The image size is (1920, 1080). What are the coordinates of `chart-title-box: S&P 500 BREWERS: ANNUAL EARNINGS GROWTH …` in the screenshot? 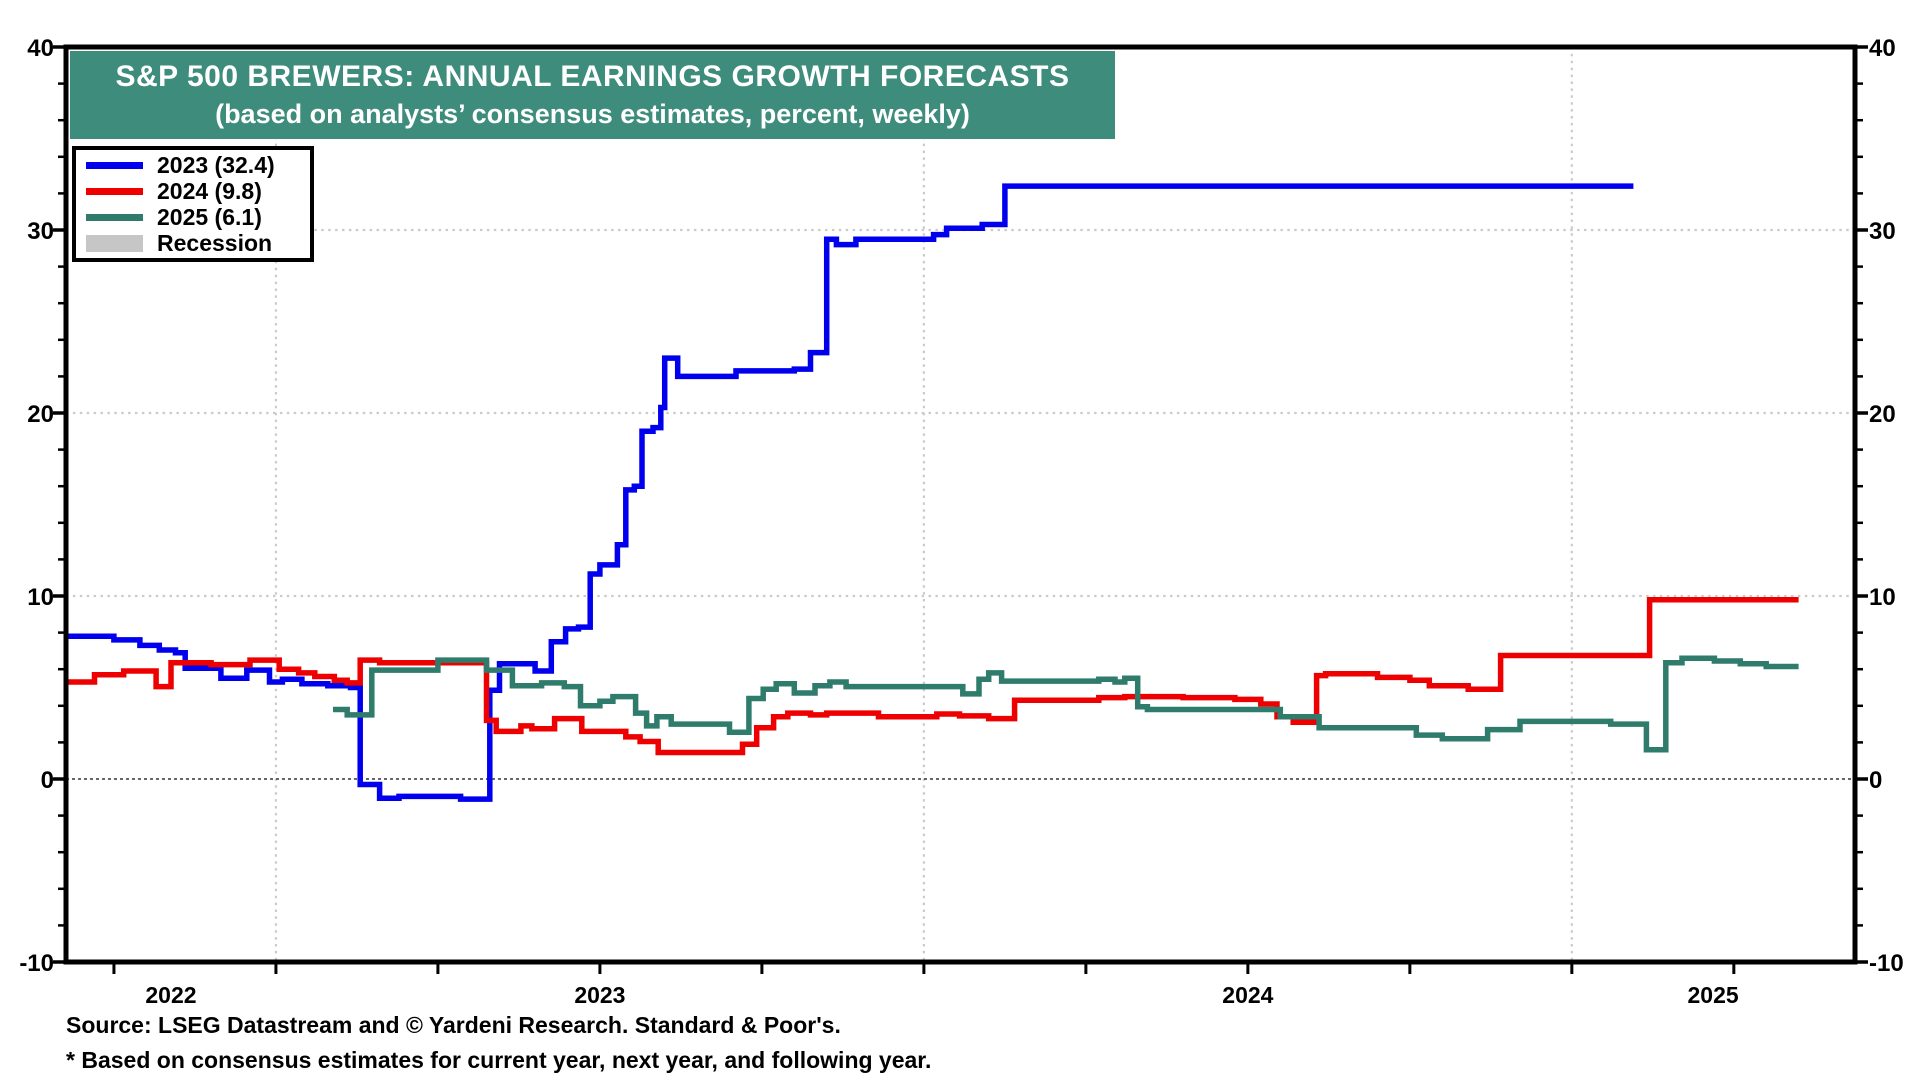 It's located at (592, 95).